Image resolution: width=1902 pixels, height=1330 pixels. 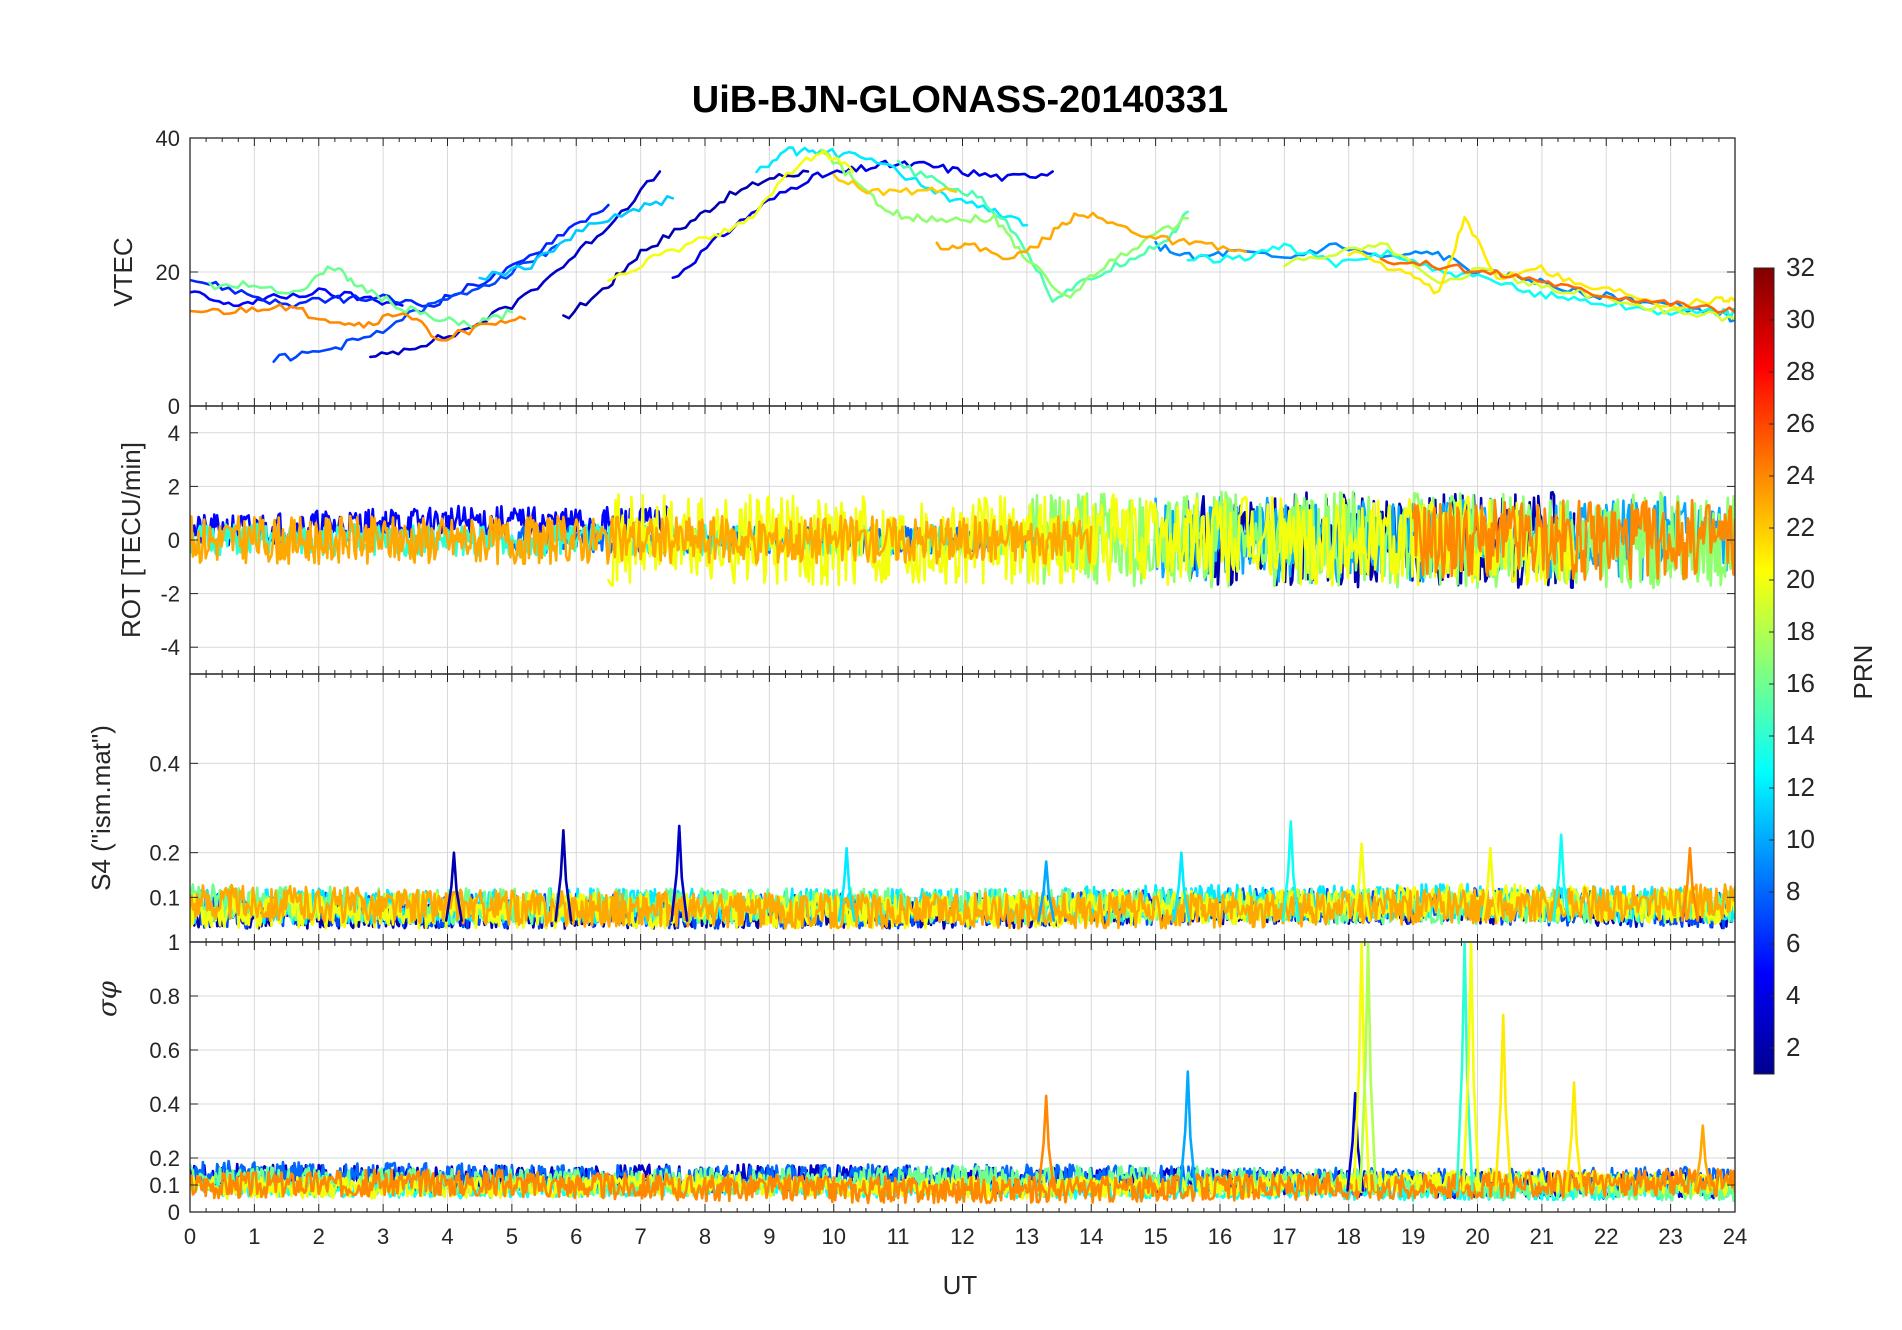 What do you see at coordinates (319, 1236) in the screenshot?
I see `x-tick-label: 2` at bounding box center [319, 1236].